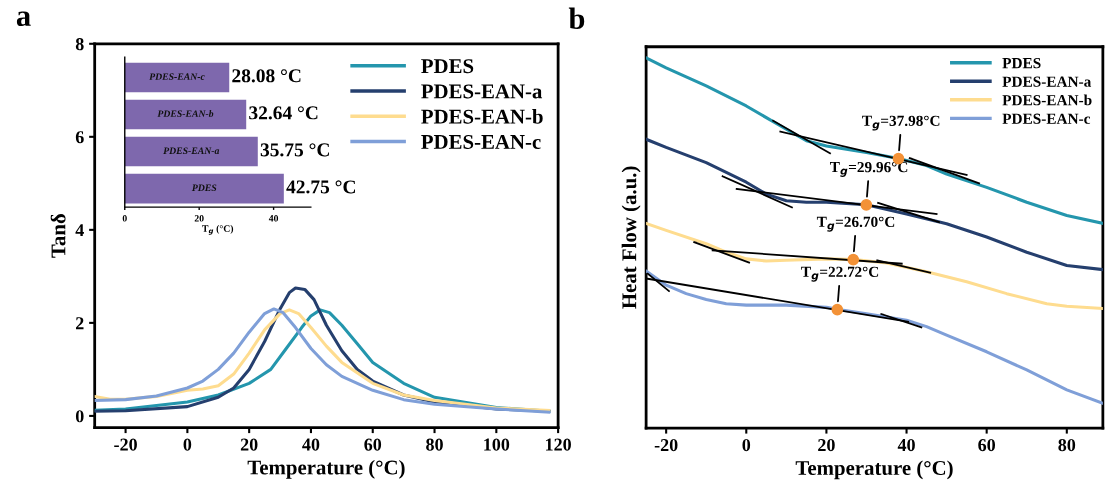  Describe the element at coordinates (631, 237) in the screenshot. I see `y-axis-title: Heat Flow (a.u.)` at that location.